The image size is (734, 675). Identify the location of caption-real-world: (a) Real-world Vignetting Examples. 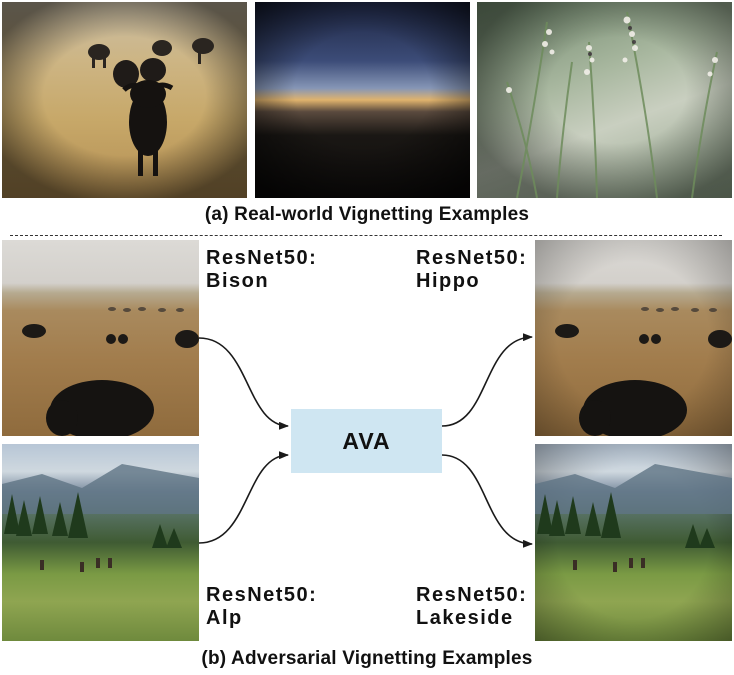
(367, 214).